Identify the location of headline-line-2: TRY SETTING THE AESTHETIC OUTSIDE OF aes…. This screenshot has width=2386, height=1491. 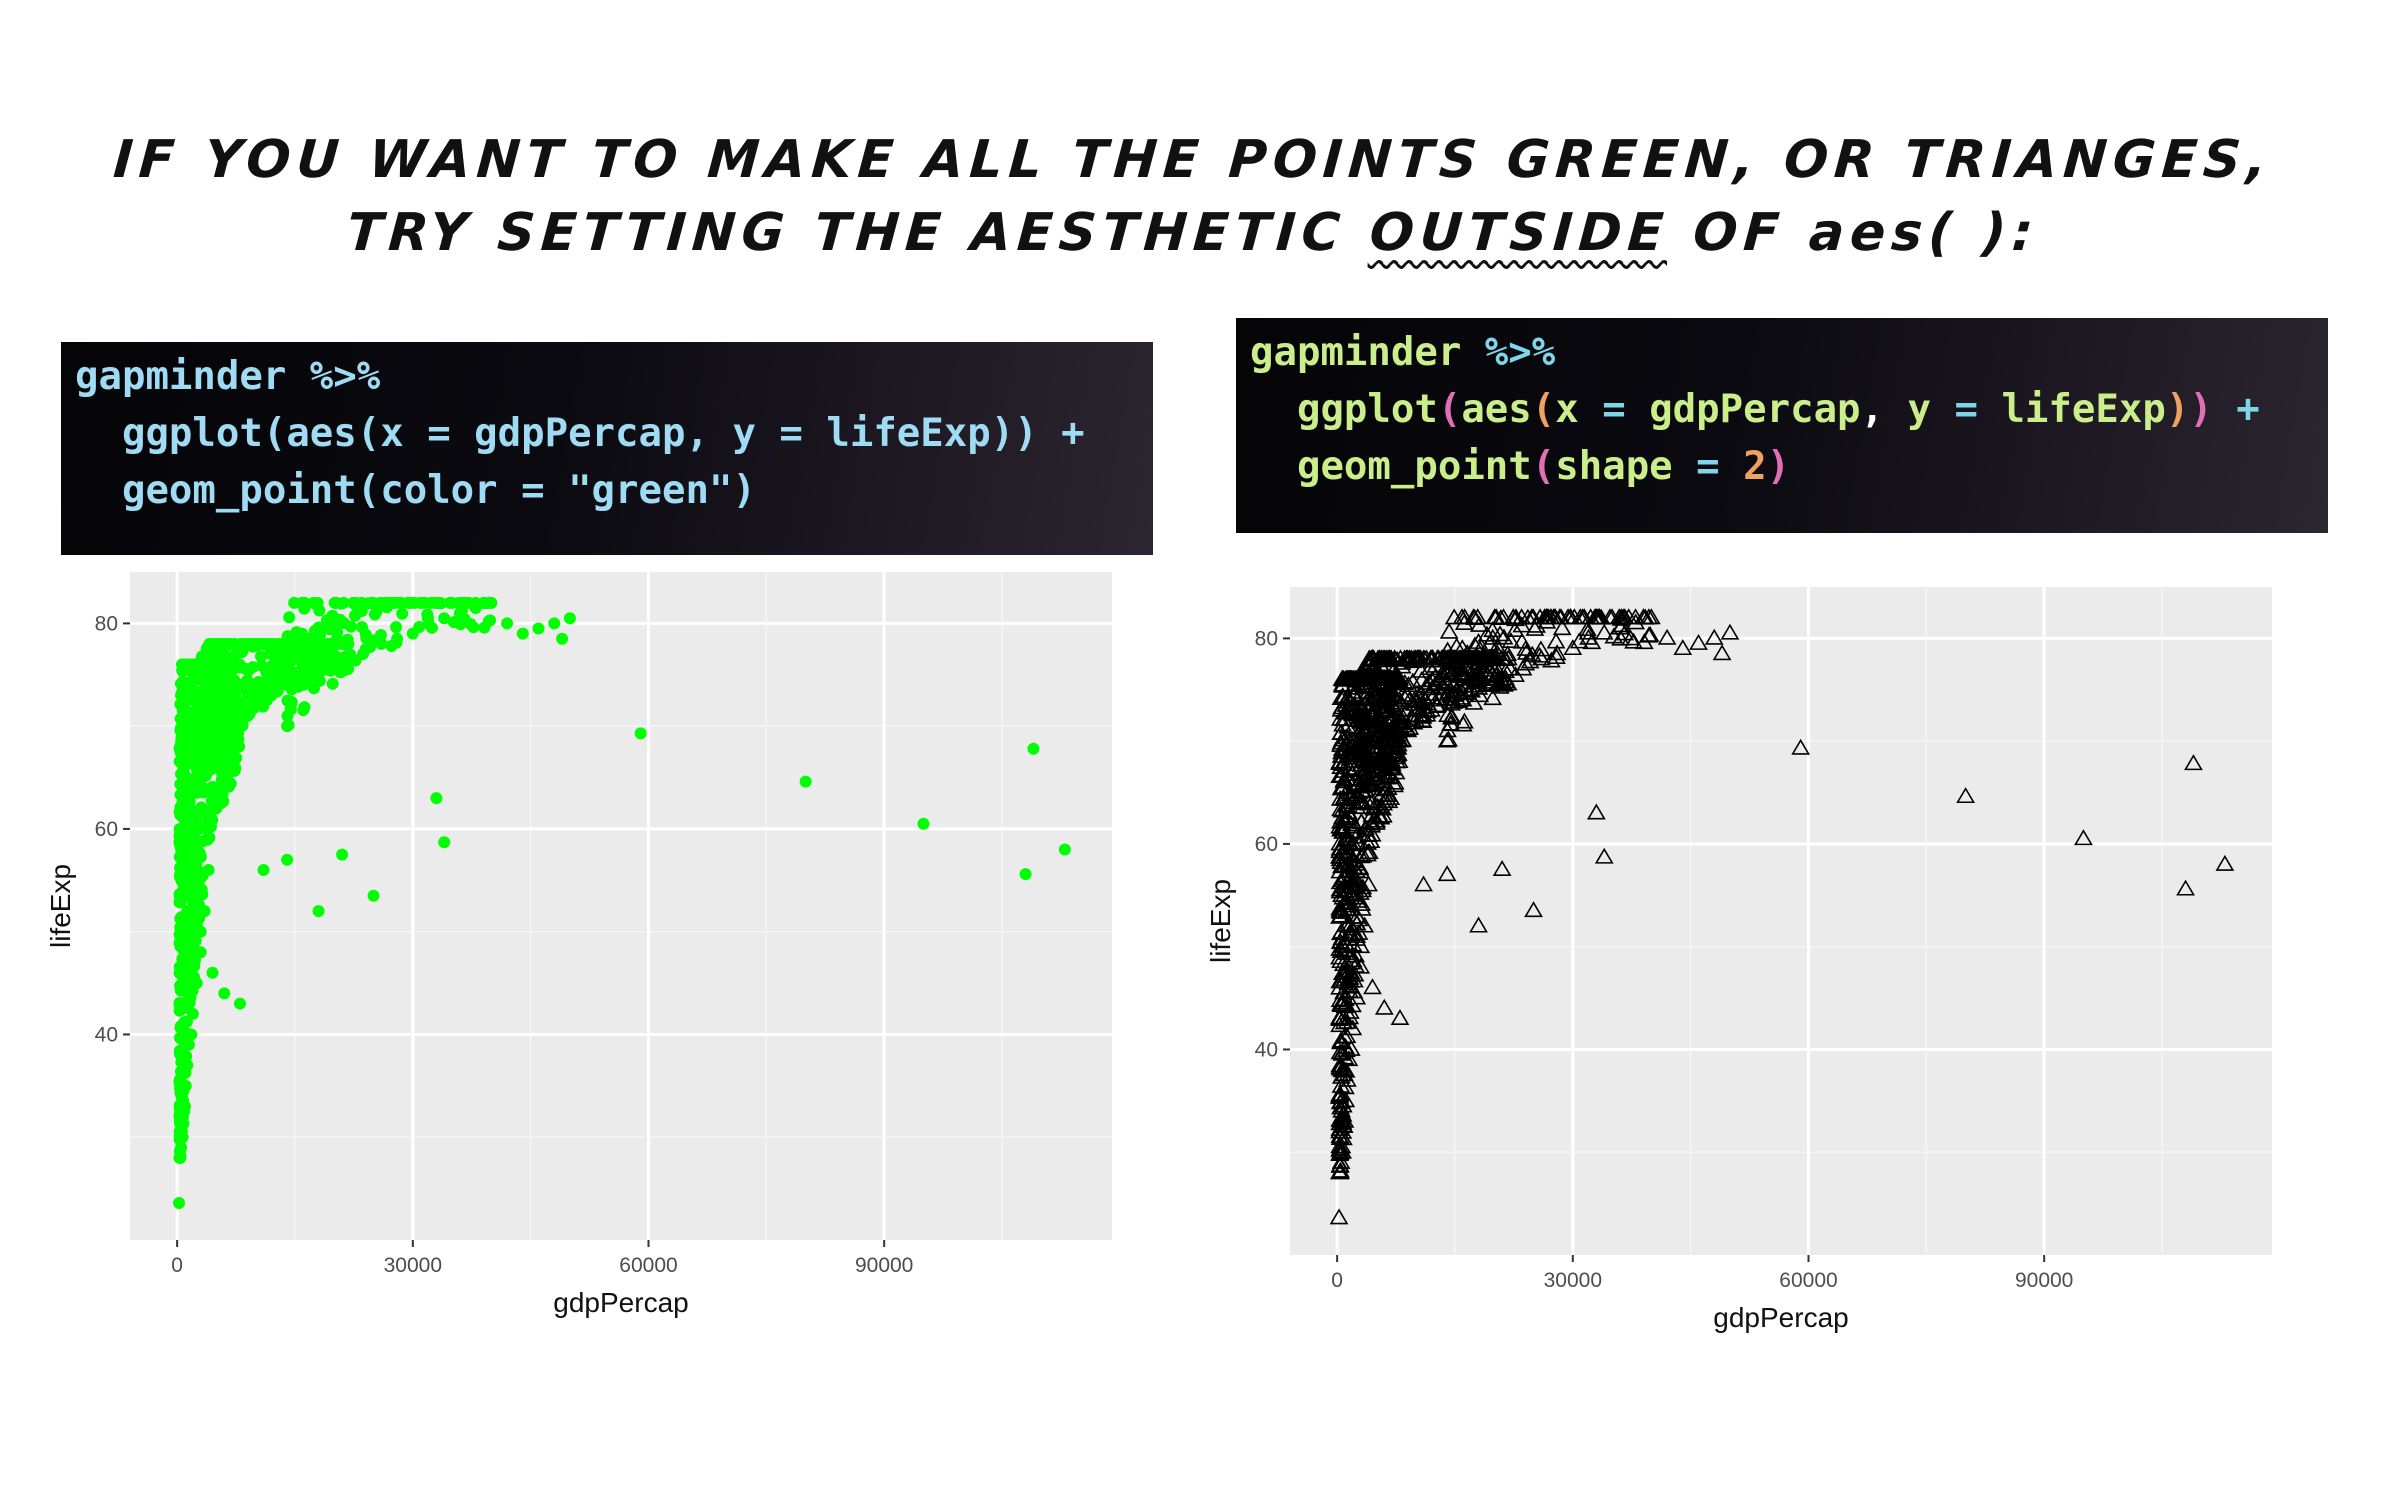
(1193, 233).